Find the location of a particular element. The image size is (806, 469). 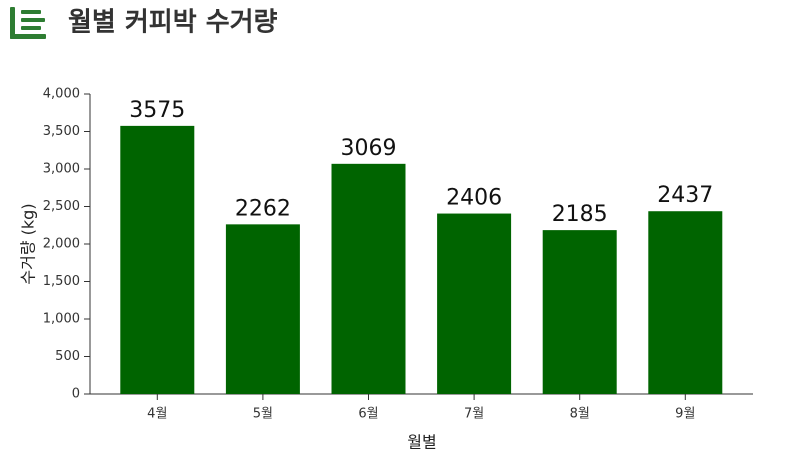

data-label: 2437 is located at coordinates (685, 195).